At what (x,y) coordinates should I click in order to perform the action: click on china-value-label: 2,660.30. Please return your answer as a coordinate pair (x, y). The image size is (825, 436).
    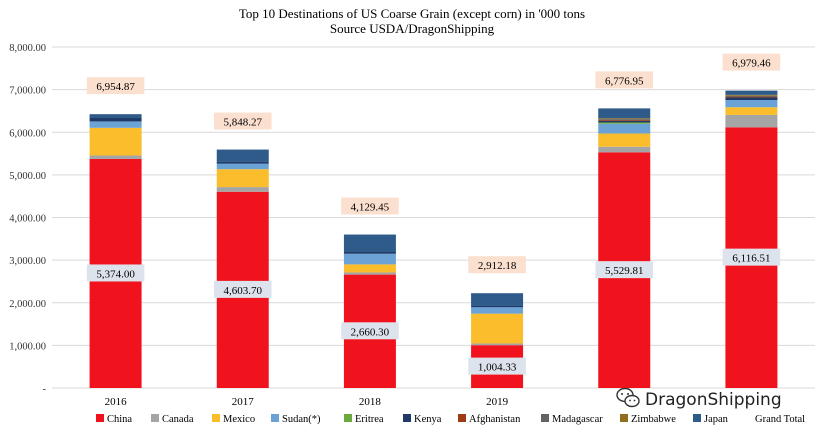
    Looking at the image, I should click on (370, 332).